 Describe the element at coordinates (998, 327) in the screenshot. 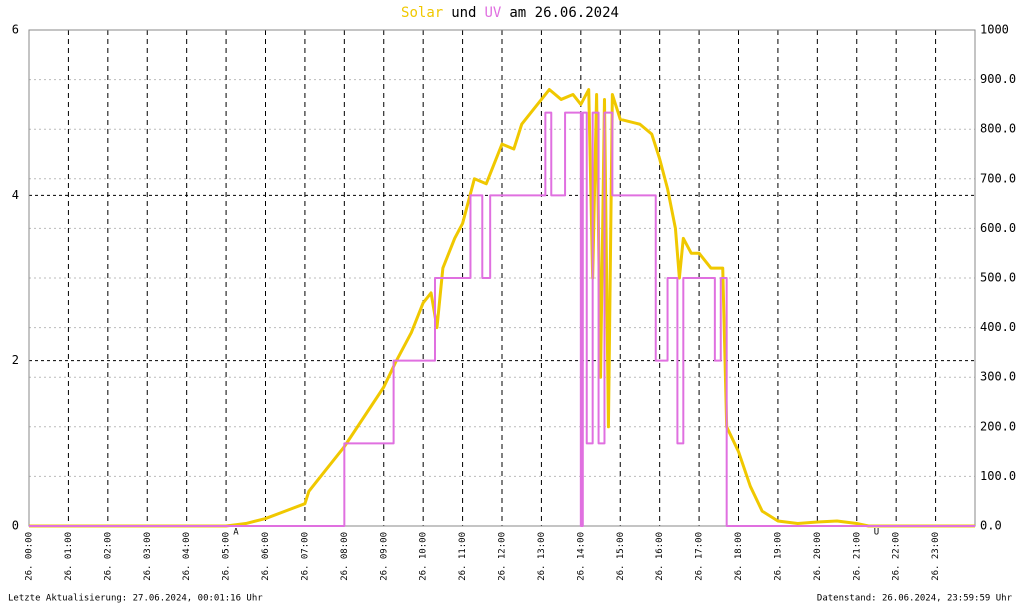

I see `y2-tick-label: 400.0` at that location.